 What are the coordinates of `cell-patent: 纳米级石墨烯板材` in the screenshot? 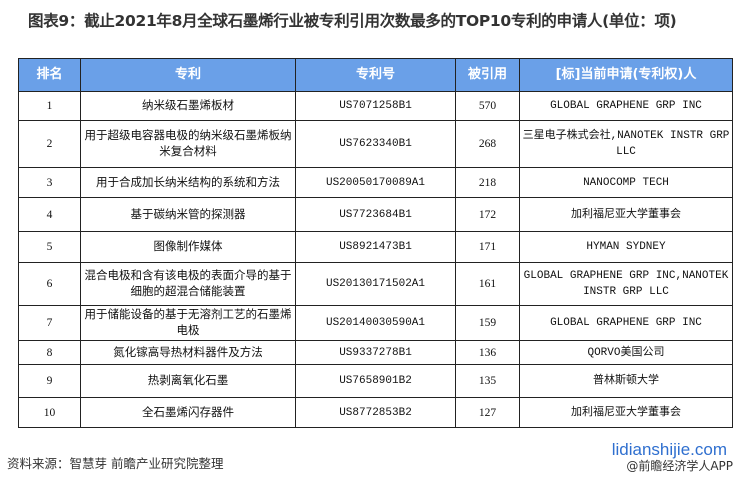 It's located at (188, 106).